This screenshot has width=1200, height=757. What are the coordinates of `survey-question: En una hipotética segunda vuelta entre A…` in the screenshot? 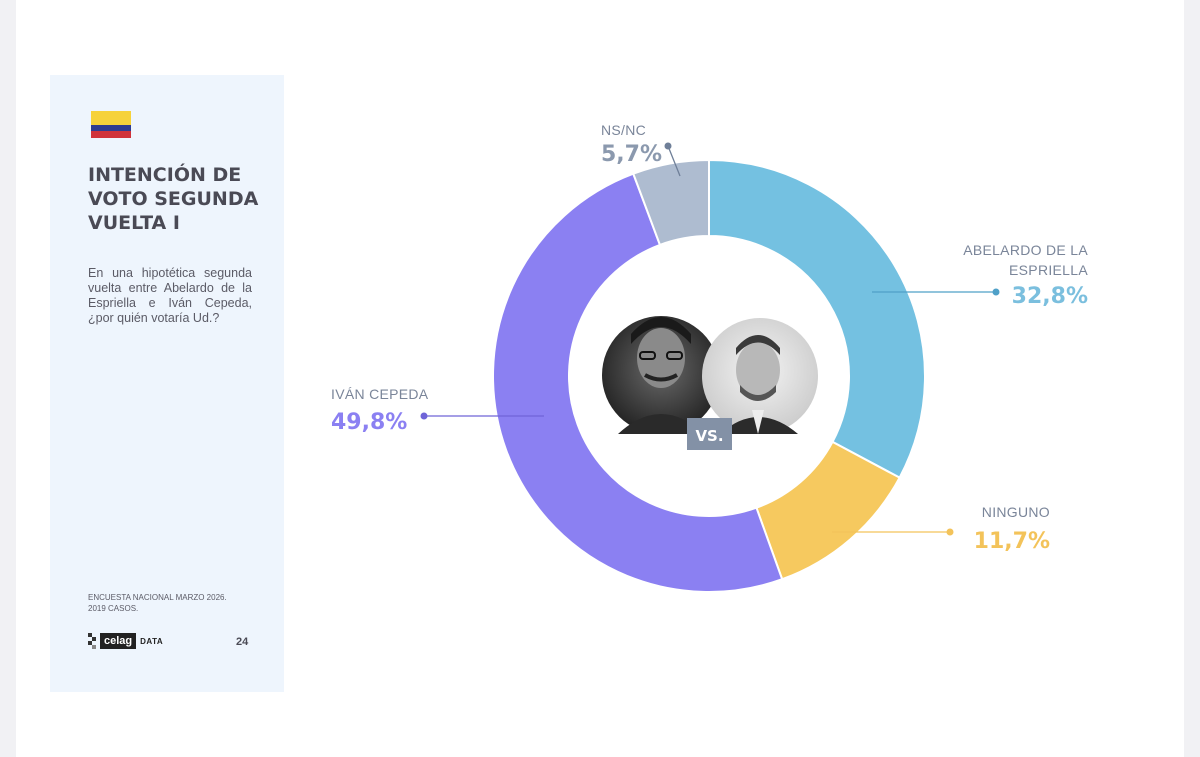 It's located at (170, 295).